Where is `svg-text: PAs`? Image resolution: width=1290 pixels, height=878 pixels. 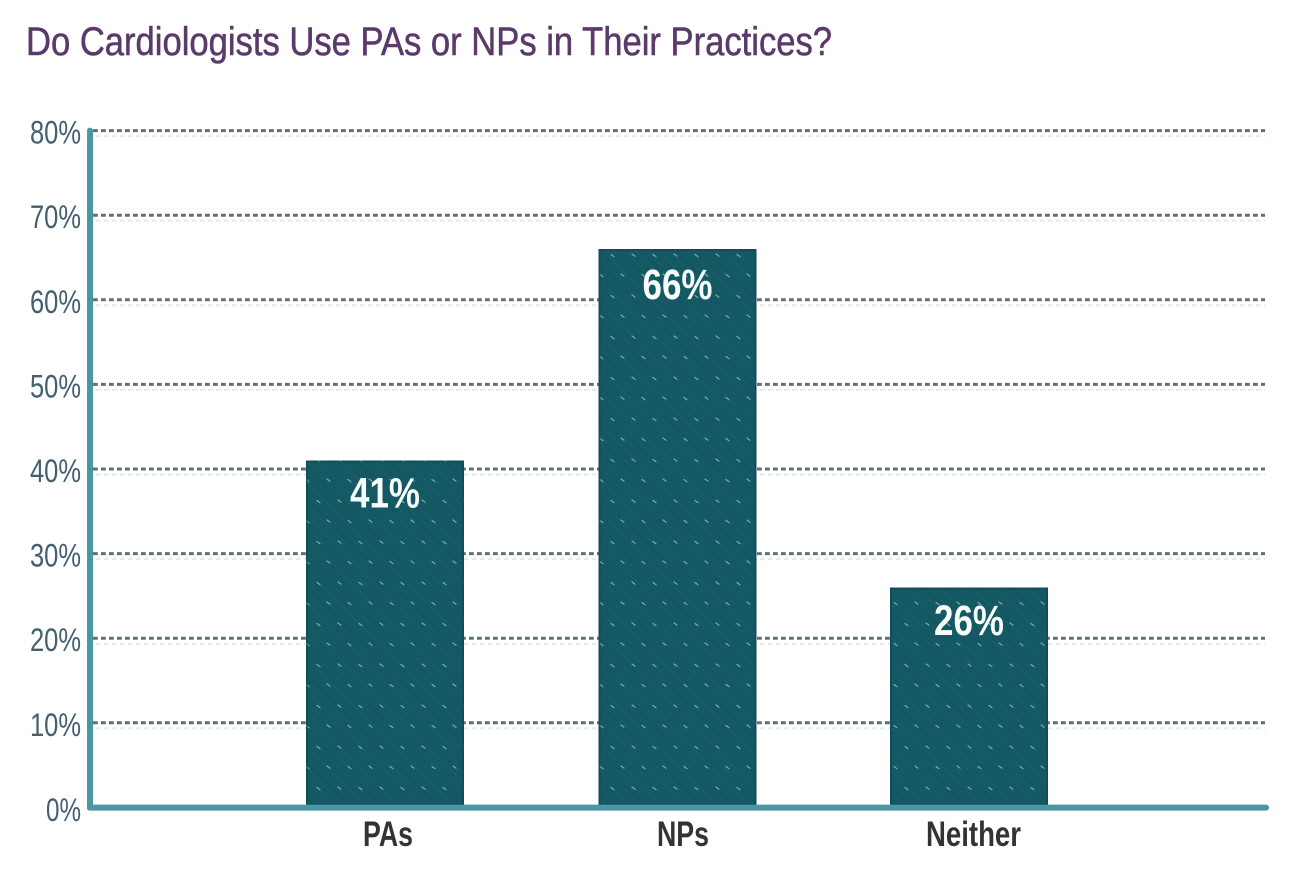
svg-text: PAs is located at coordinates (388, 834).